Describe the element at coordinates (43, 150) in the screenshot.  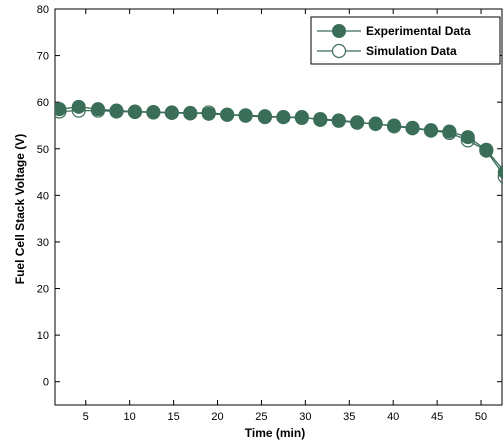
I see `y-tick-label: 50` at that location.